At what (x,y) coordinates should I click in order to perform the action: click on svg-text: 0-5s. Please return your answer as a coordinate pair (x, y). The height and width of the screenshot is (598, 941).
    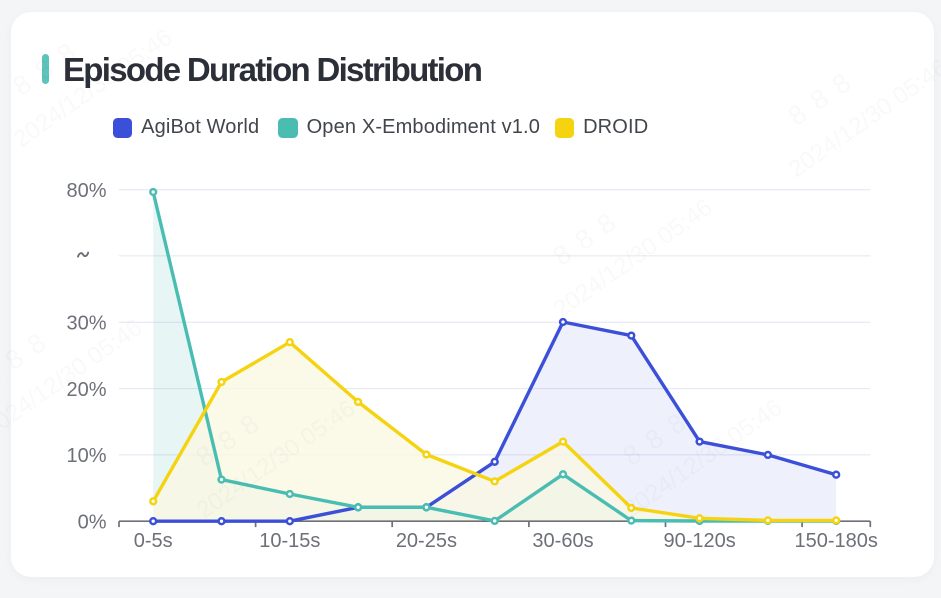
    Looking at the image, I should click on (153, 541).